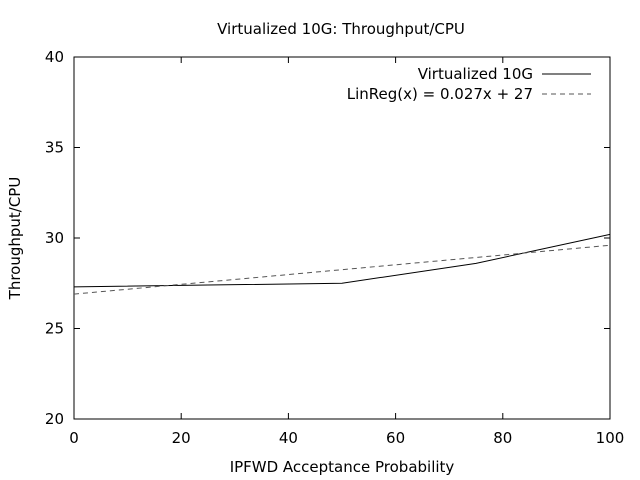  What do you see at coordinates (440, 94) in the screenshot?
I see `legend-label-1: LinReg(x) = 0.027x + 27` at bounding box center [440, 94].